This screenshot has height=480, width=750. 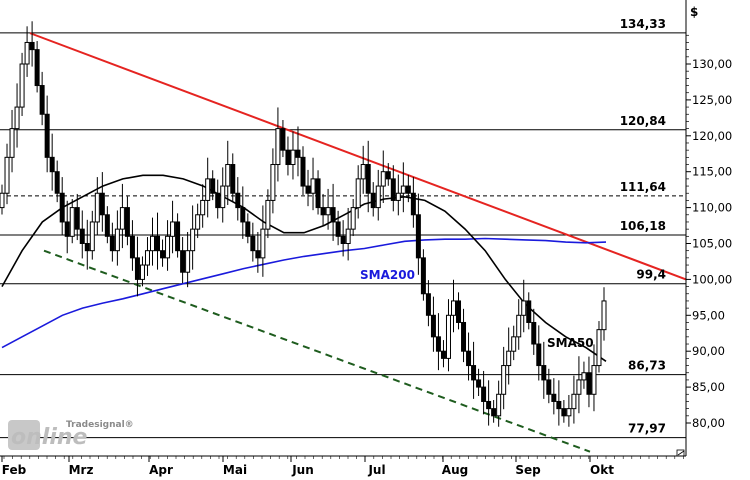 I want to click on resize-handle-icon, so click(x=680, y=453).